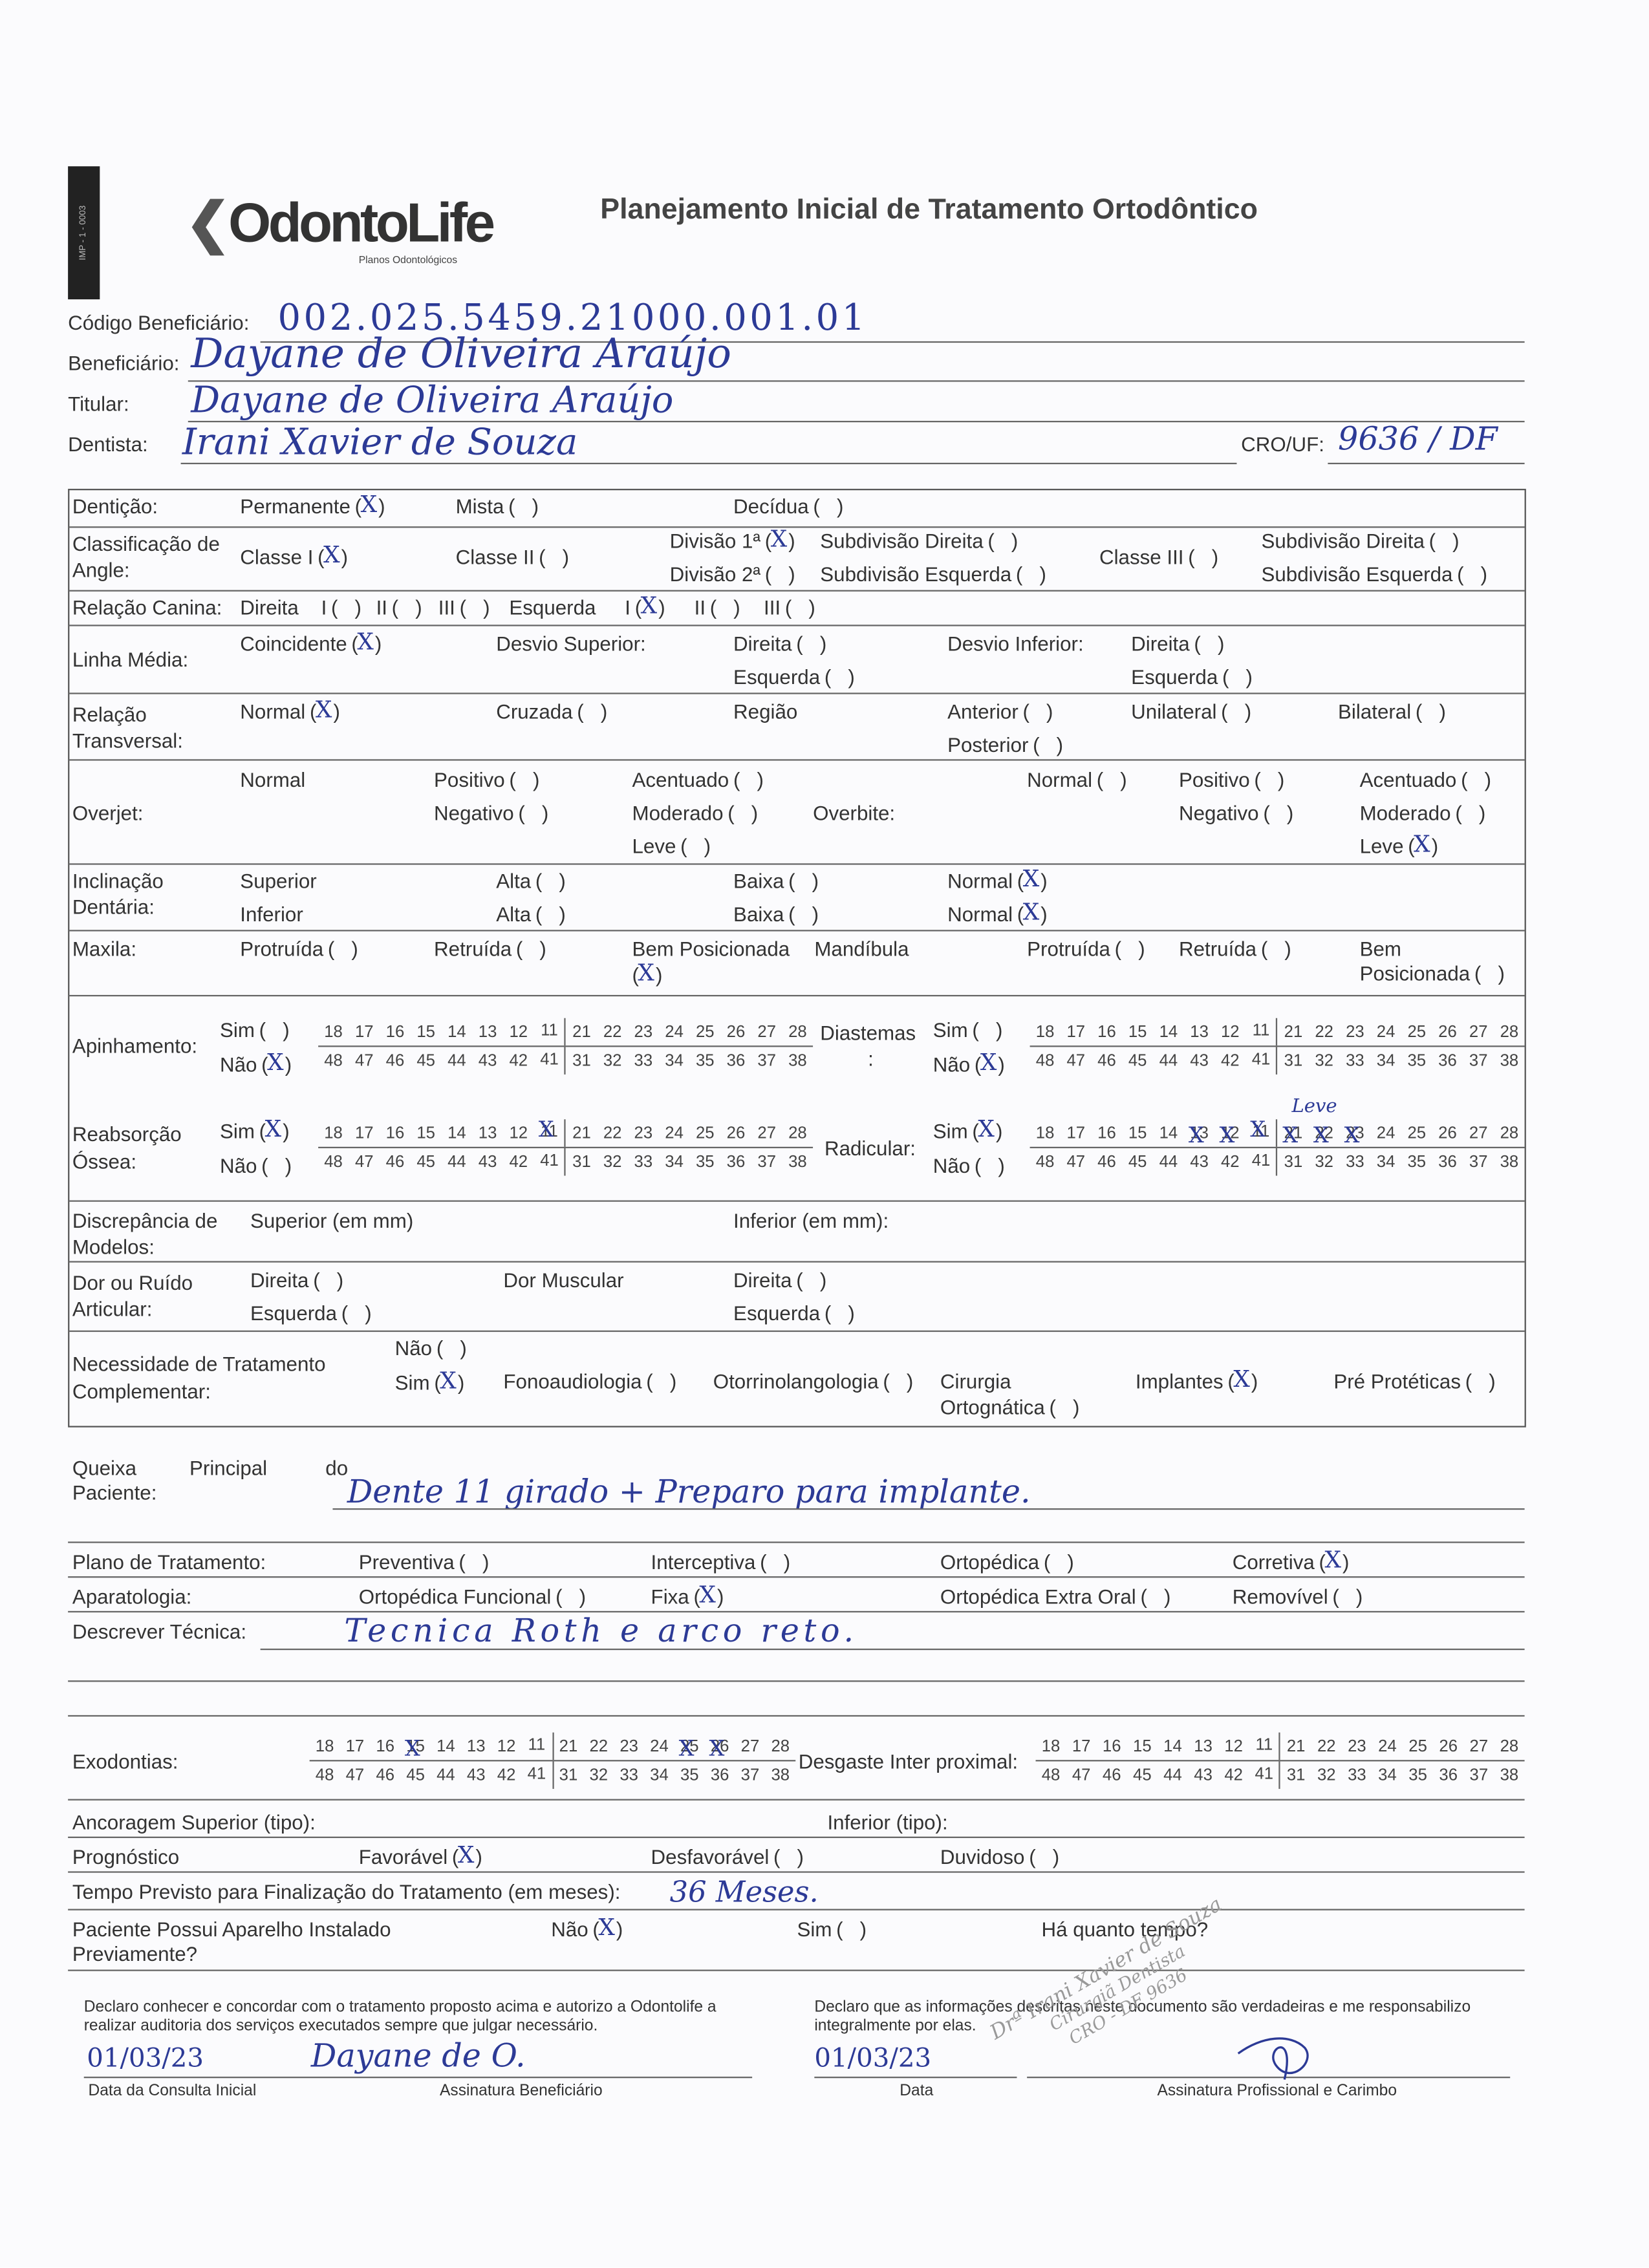 Image resolution: width=1649 pixels, height=2268 pixels. What do you see at coordinates (1392, 711) in the screenshot?
I see `option-bilateral: Bilateral( )X` at bounding box center [1392, 711].